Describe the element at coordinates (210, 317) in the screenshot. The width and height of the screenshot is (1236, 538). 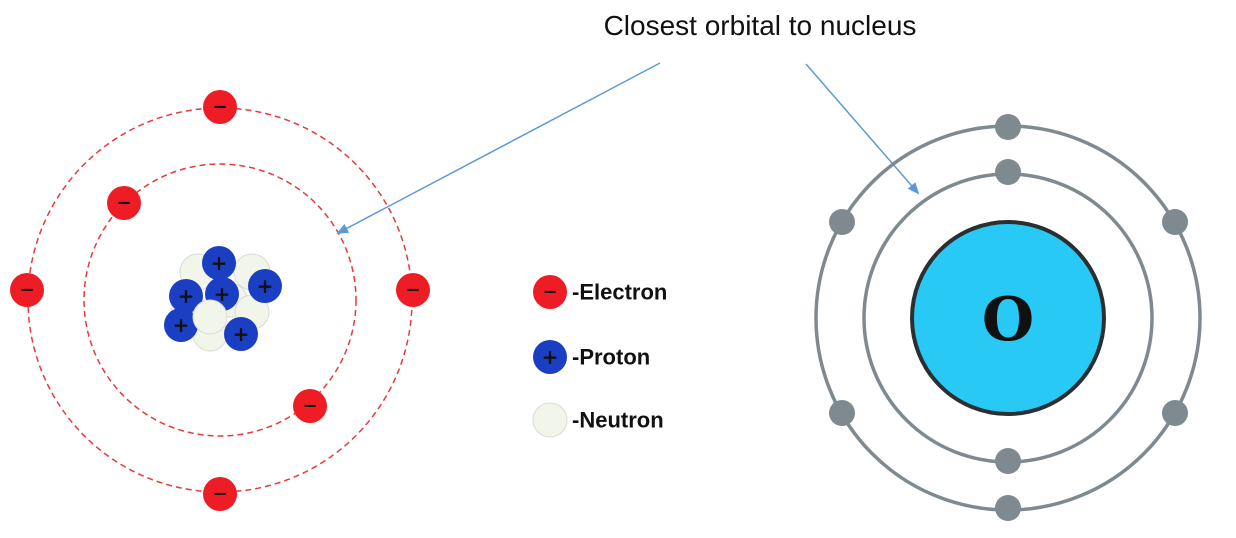
I see `neutron` at that location.